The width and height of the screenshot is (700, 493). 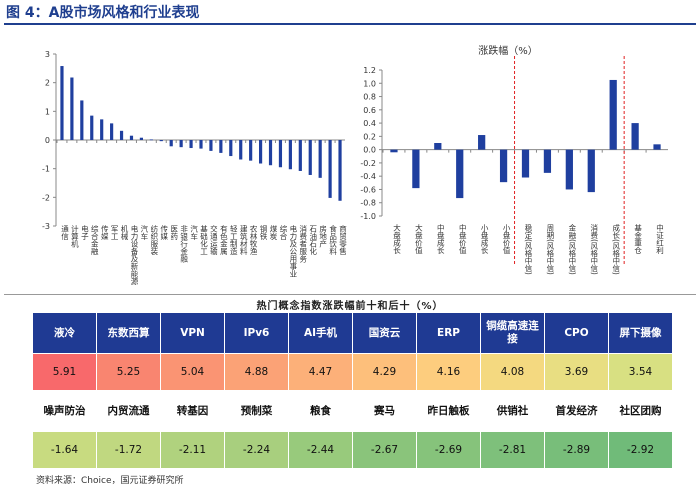 I want to click on left-x-label-group: 电力设备及新能源, so click(x=134, y=255).